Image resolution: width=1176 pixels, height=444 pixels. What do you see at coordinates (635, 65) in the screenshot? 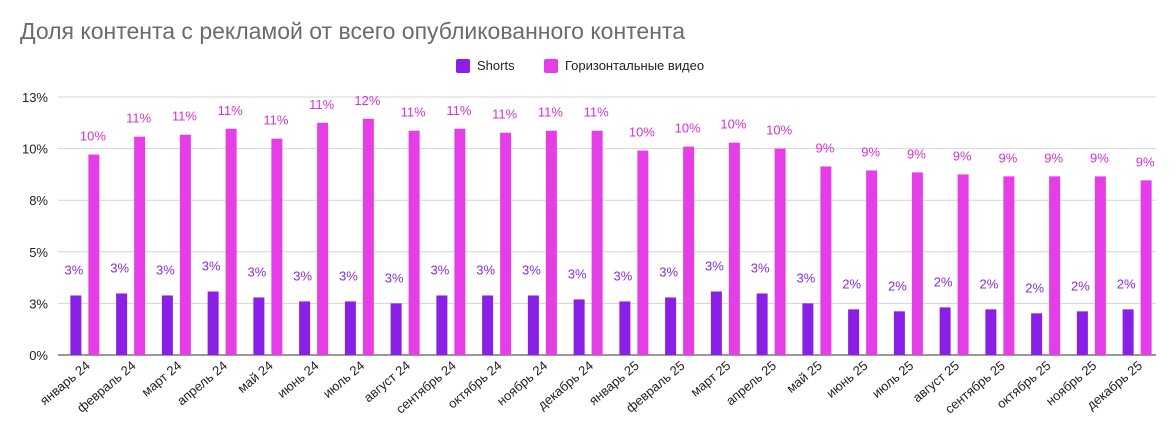
I see `legend-label-horizontal: Горизонтальные видео` at bounding box center [635, 65].